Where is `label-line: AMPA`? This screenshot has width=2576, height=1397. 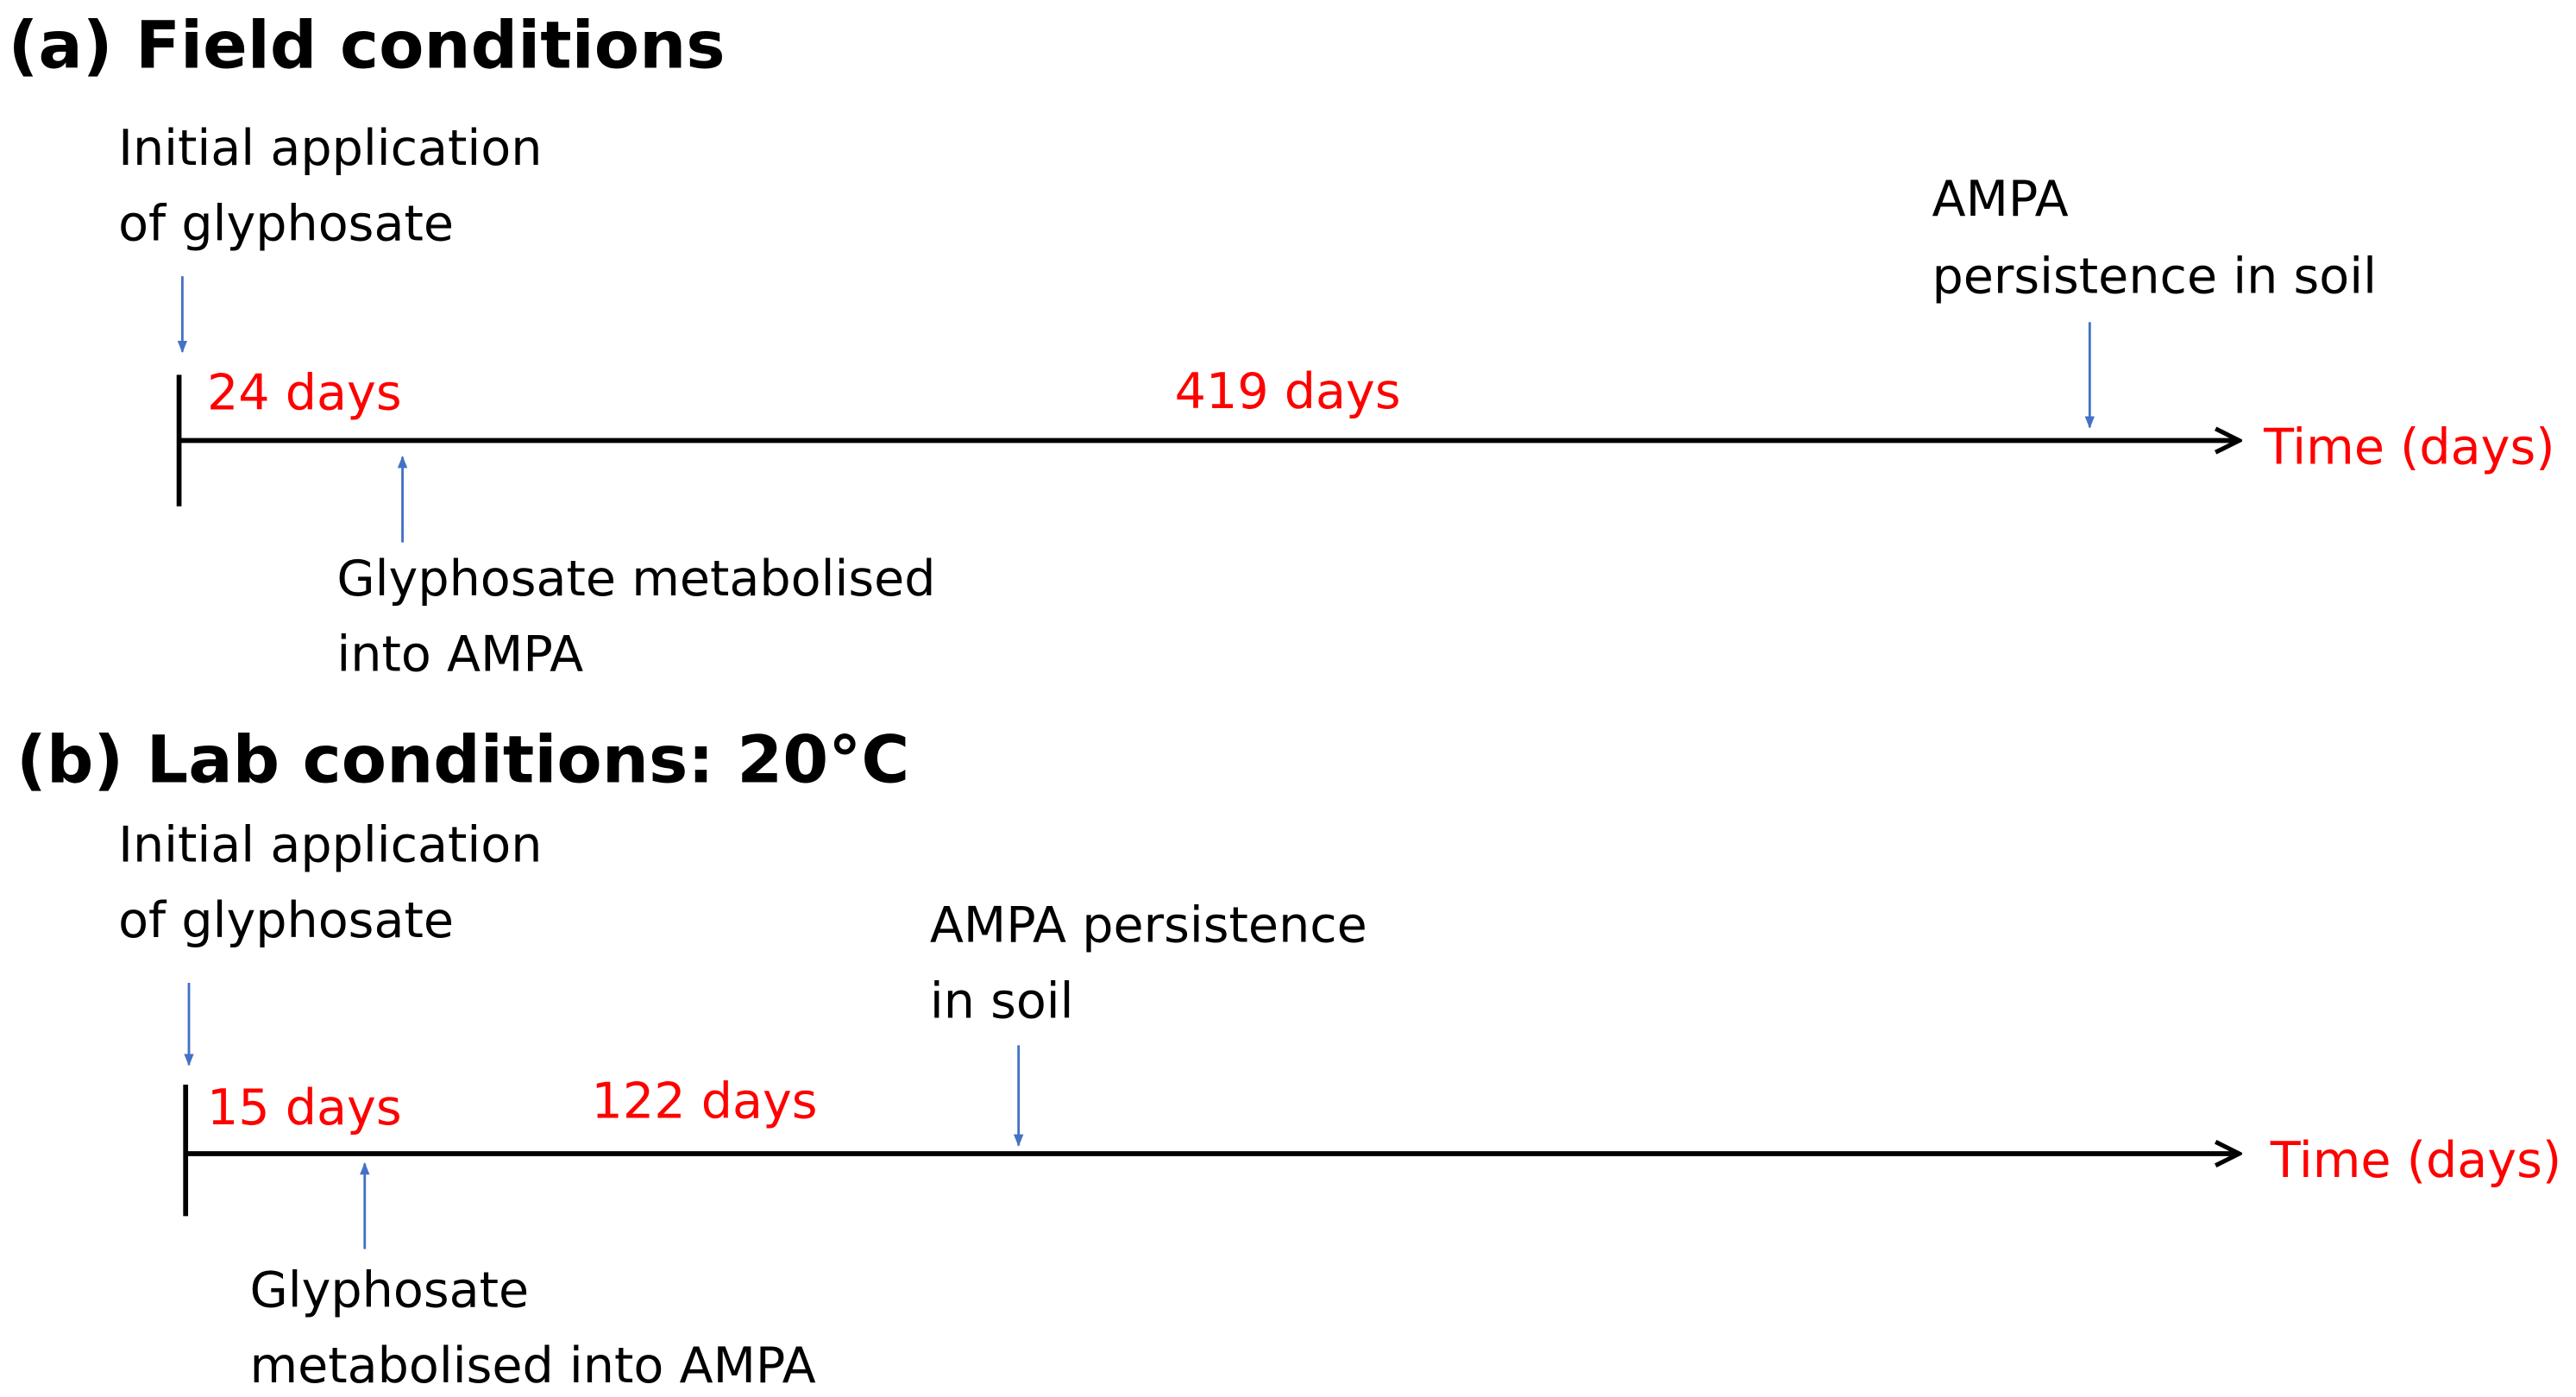
label-line: AMPA is located at coordinates (2000, 200).